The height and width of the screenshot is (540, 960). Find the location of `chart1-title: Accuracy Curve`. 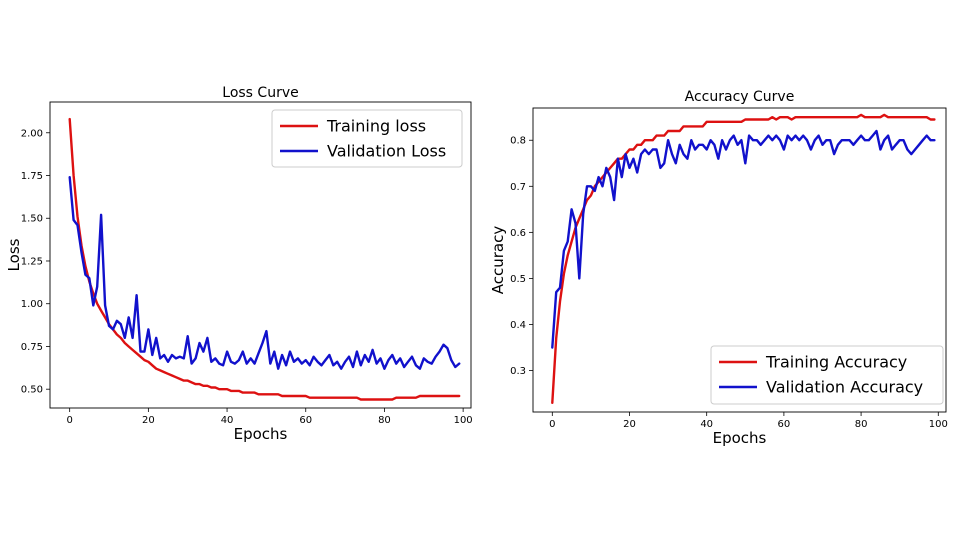

chart1-title: Accuracy Curve is located at coordinates (740, 97).